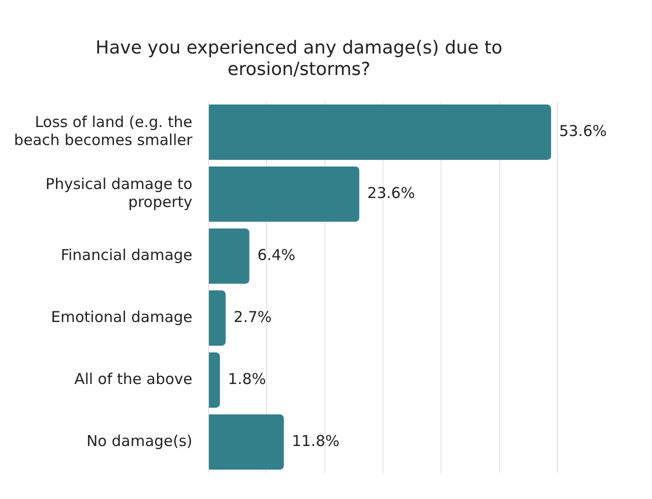  Describe the element at coordinates (391, 193) in the screenshot. I see `data-label: 23.6%` at that location.